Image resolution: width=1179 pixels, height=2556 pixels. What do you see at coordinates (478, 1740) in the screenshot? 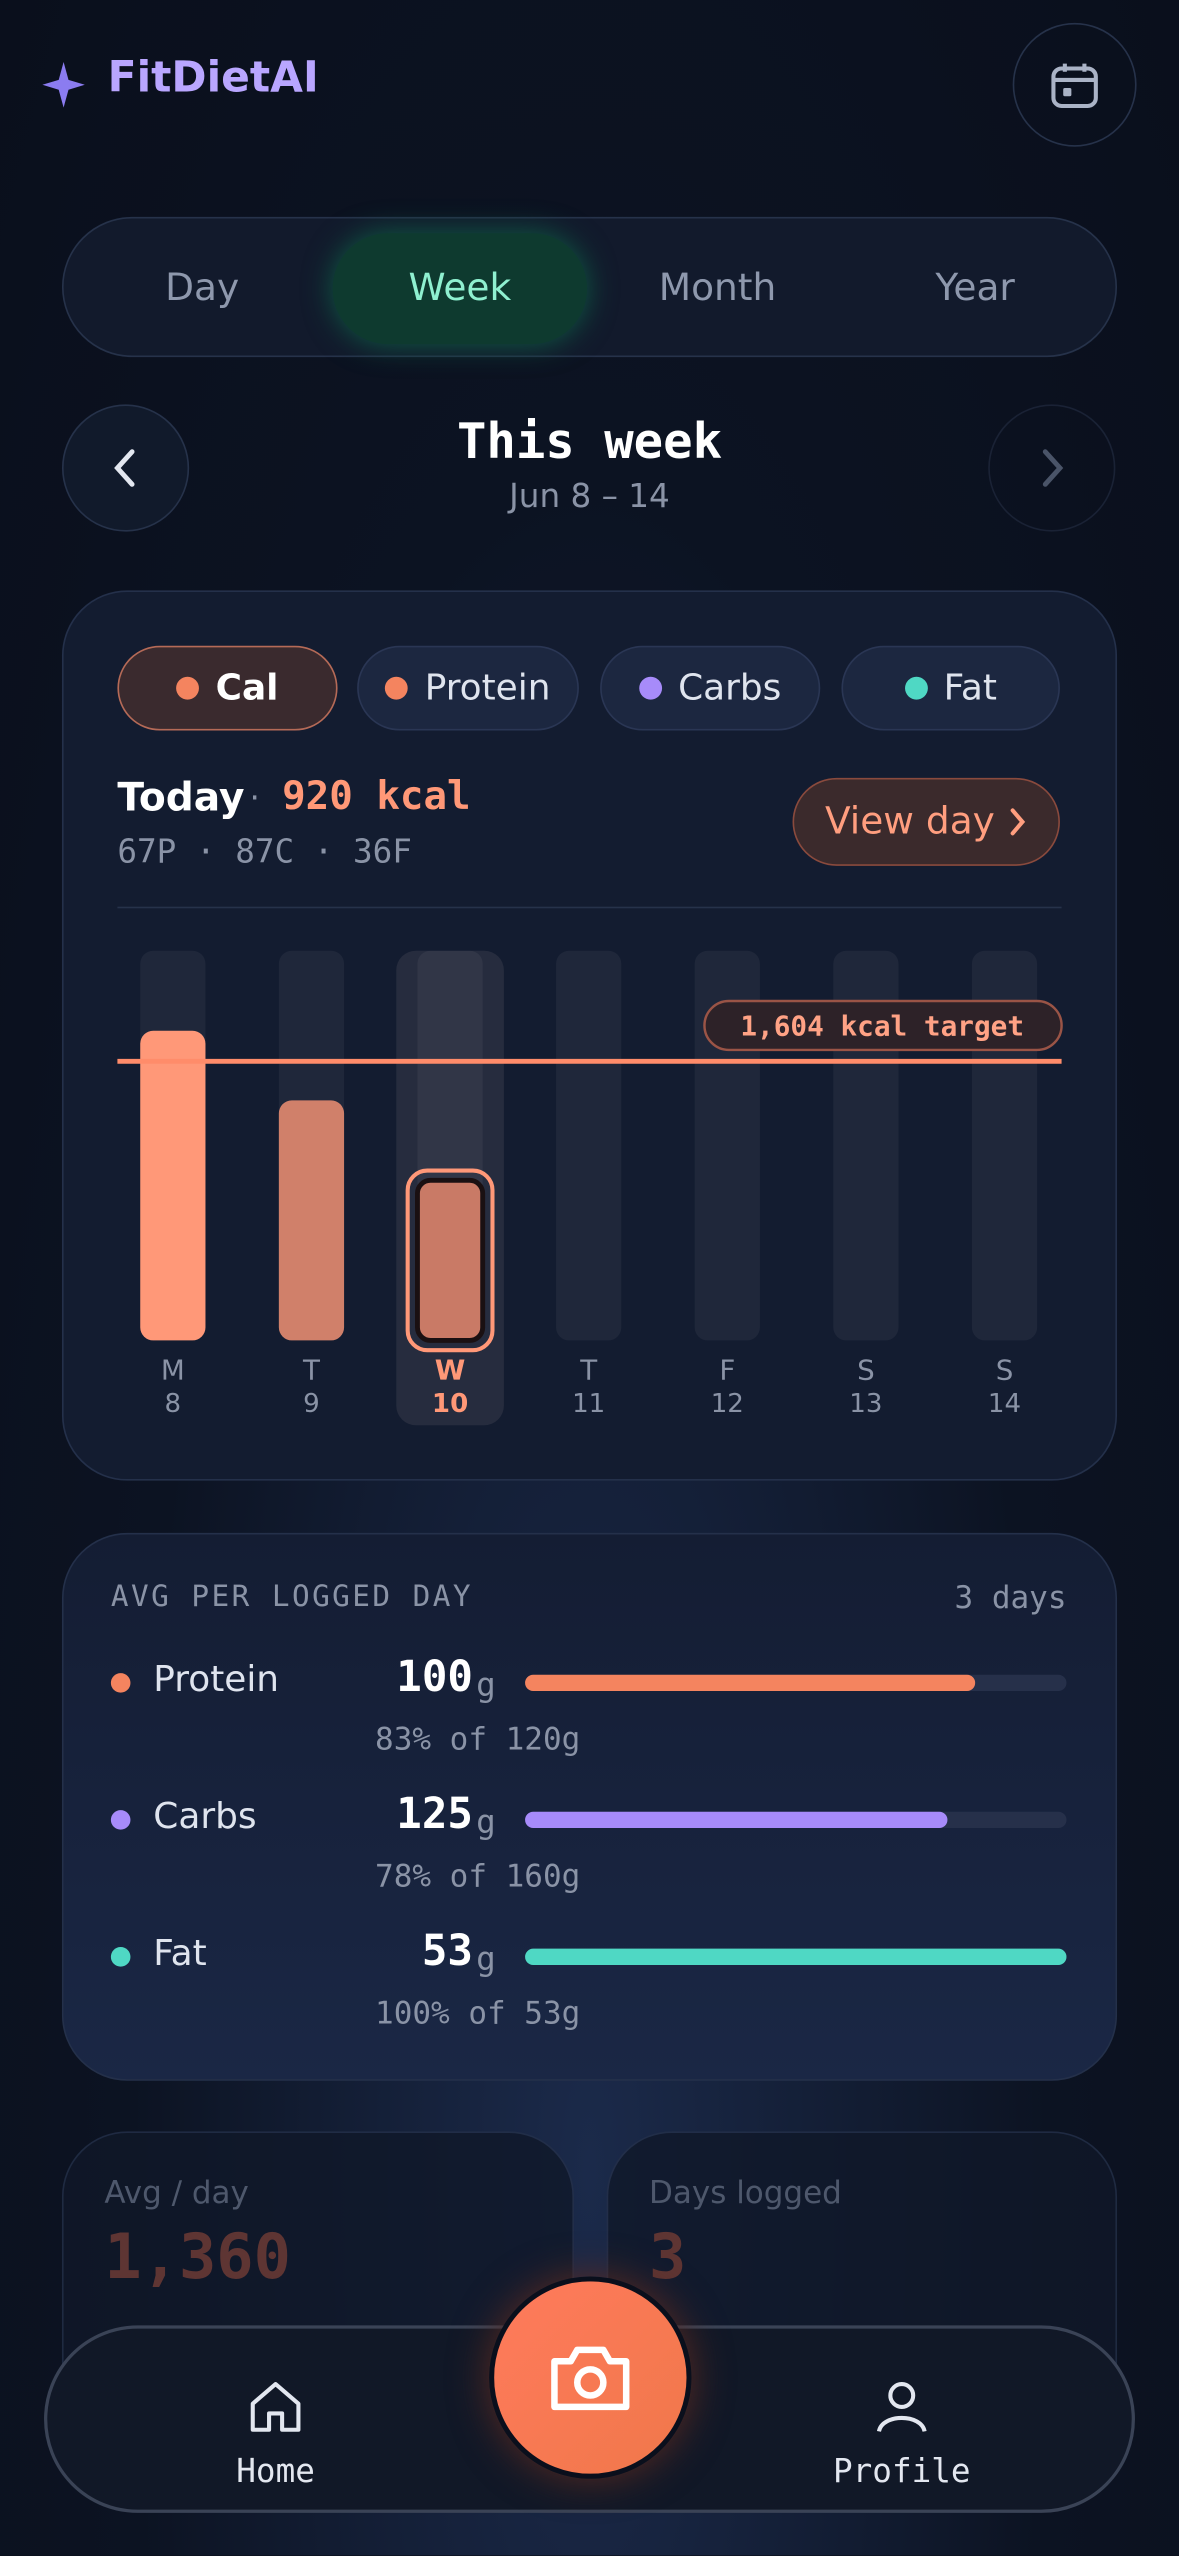
I see `macro-detail: 83% of 120g` at bounding box center [478, 1740].